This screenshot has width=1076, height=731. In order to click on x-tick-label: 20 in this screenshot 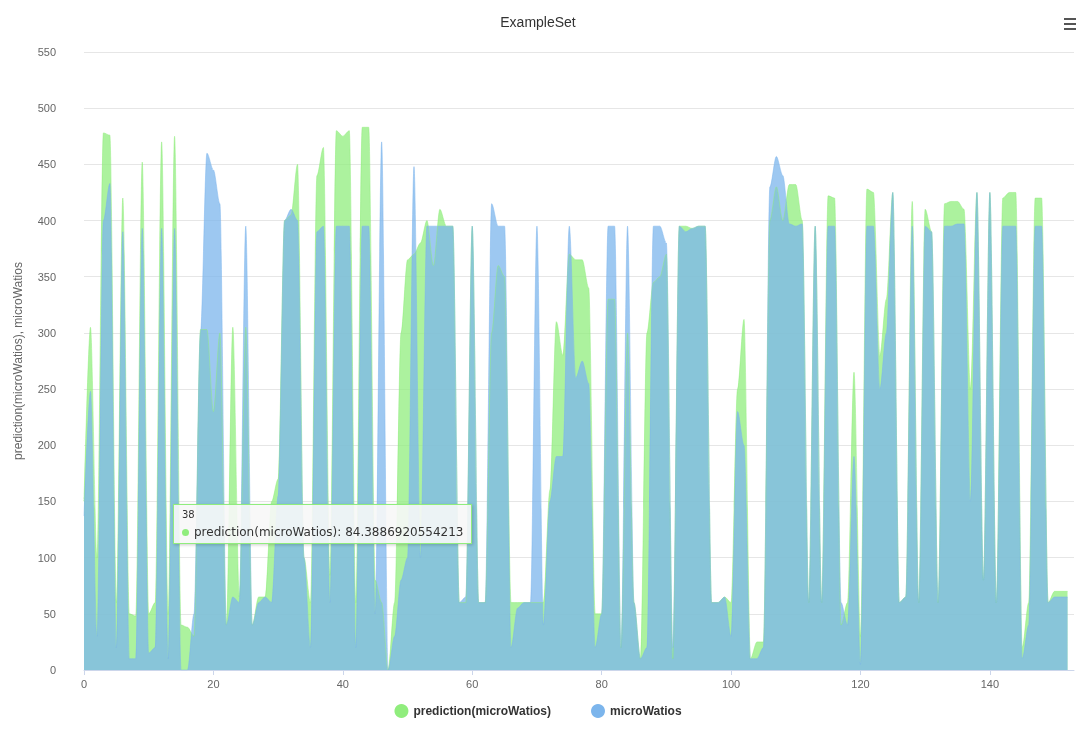, I will do `click(213, 683)`.